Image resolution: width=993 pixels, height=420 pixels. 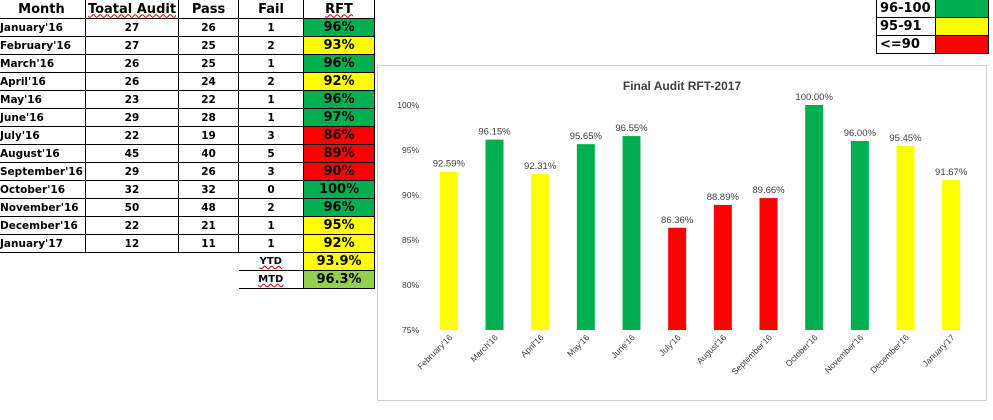 What do you see at coordinates (484, 348) in the screenshot?
I see `x-tick-label: March'16` at bounding box center [484, 348].